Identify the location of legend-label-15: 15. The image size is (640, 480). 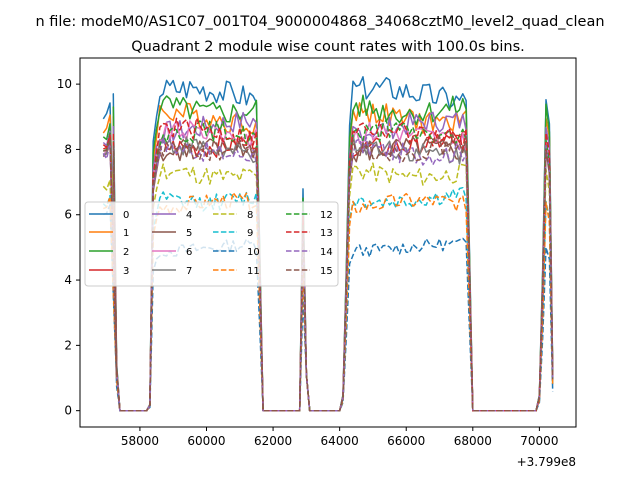
(326, 271).